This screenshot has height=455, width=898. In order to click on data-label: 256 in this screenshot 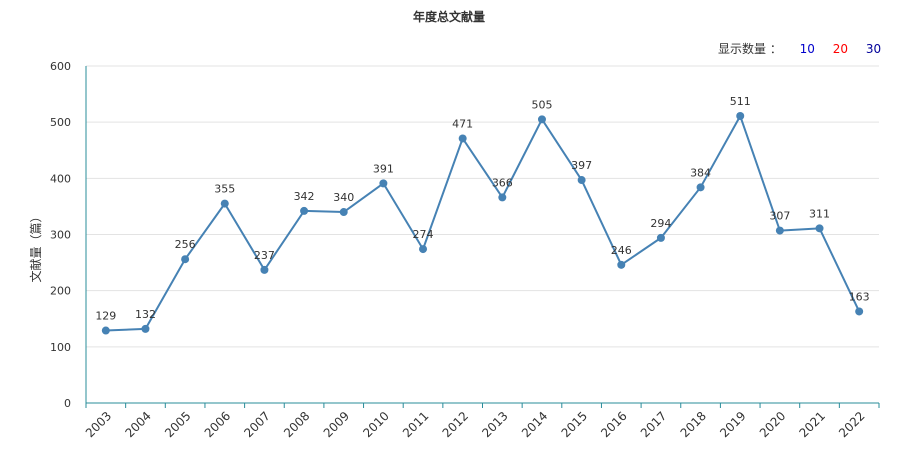, I will do `click(185, 244)`.